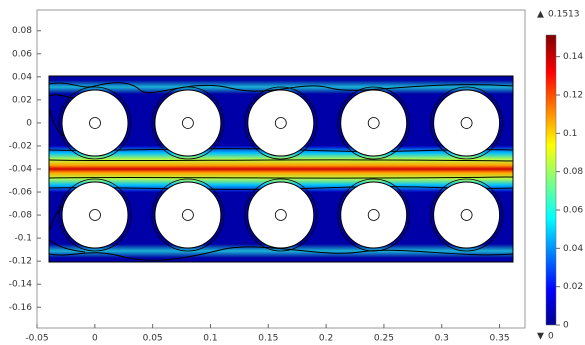  Describe the element at coordinates (573, 287) in the screenshot. I see `colorbar-tick-label: 0.02` at that location.